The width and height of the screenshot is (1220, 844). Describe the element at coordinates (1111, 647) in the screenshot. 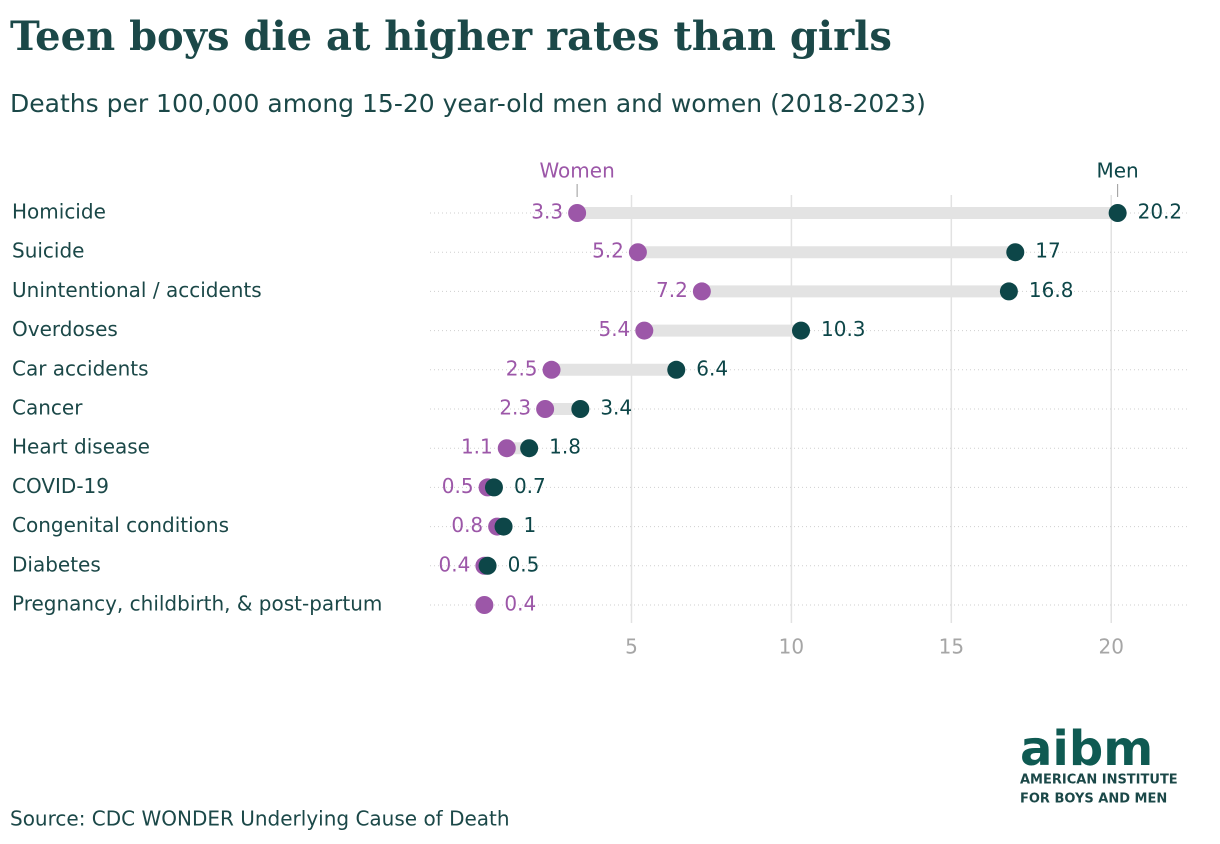

I see `x-tick-label: 20` at that location.